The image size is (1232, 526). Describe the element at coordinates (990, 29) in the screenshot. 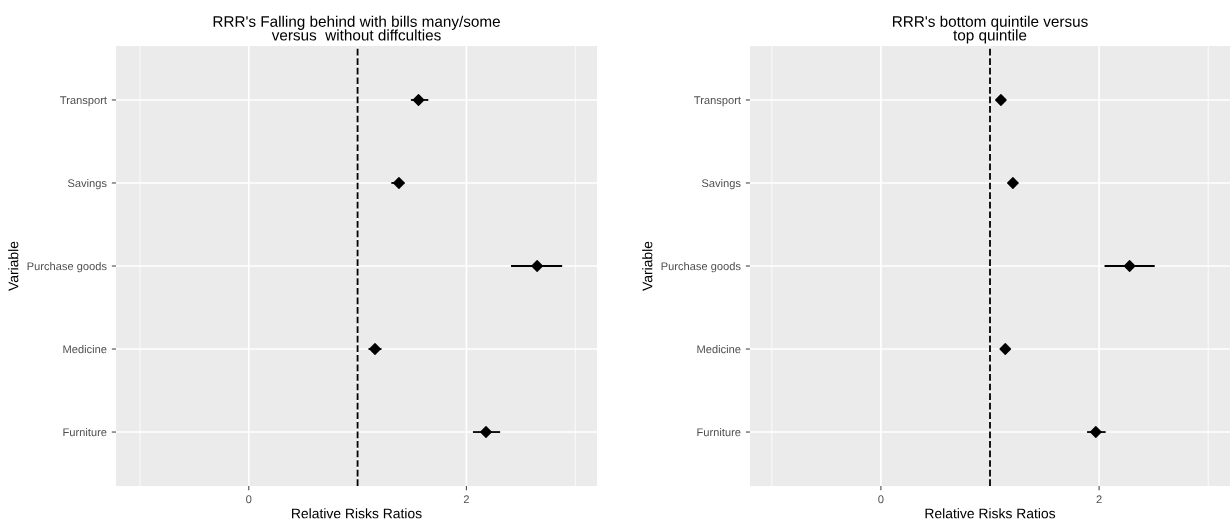

I see `chart-title: RRR's bottom quintile versus top quintile` at that location.